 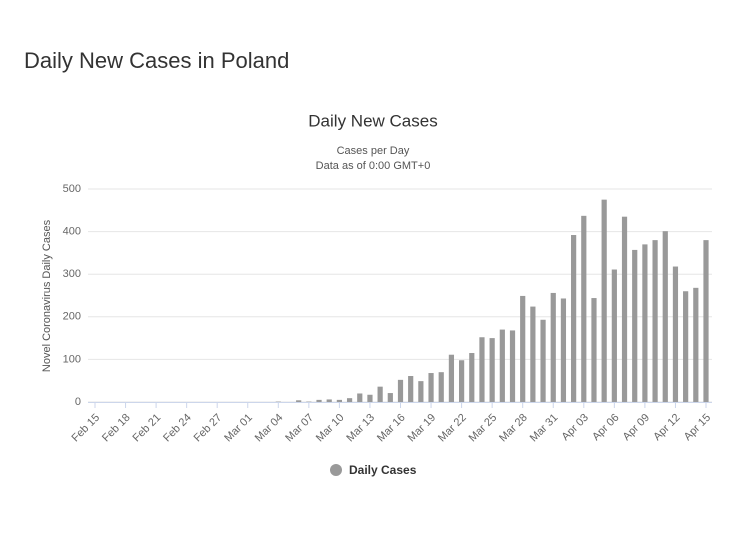 I want to click on page-title: Daily New Cases in Poland, so click(x=156, y=60).